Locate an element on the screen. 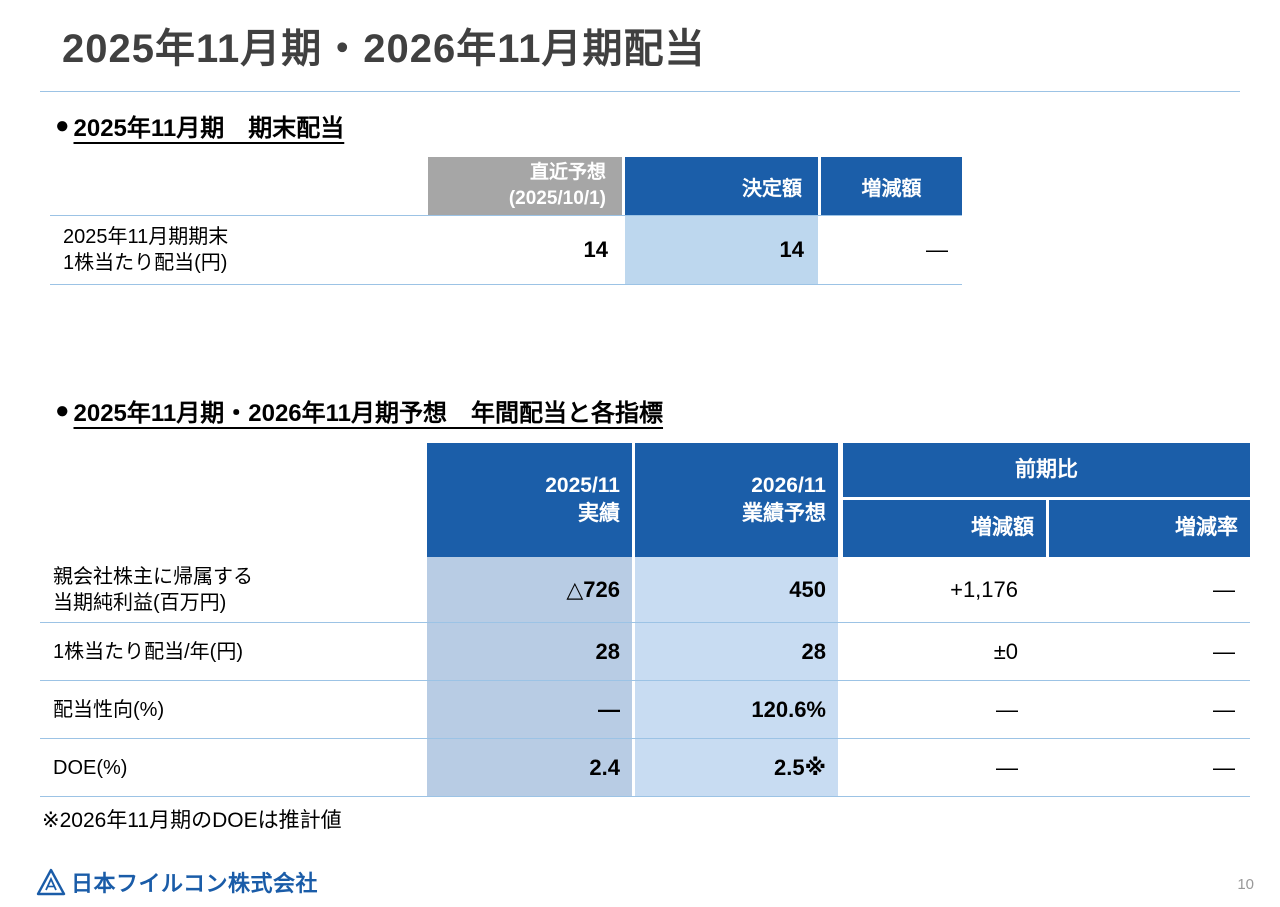 The height and width of the screenshot is (907, 1280). header-yoy-amount: 増減額 is located at coordinates (942, 528).